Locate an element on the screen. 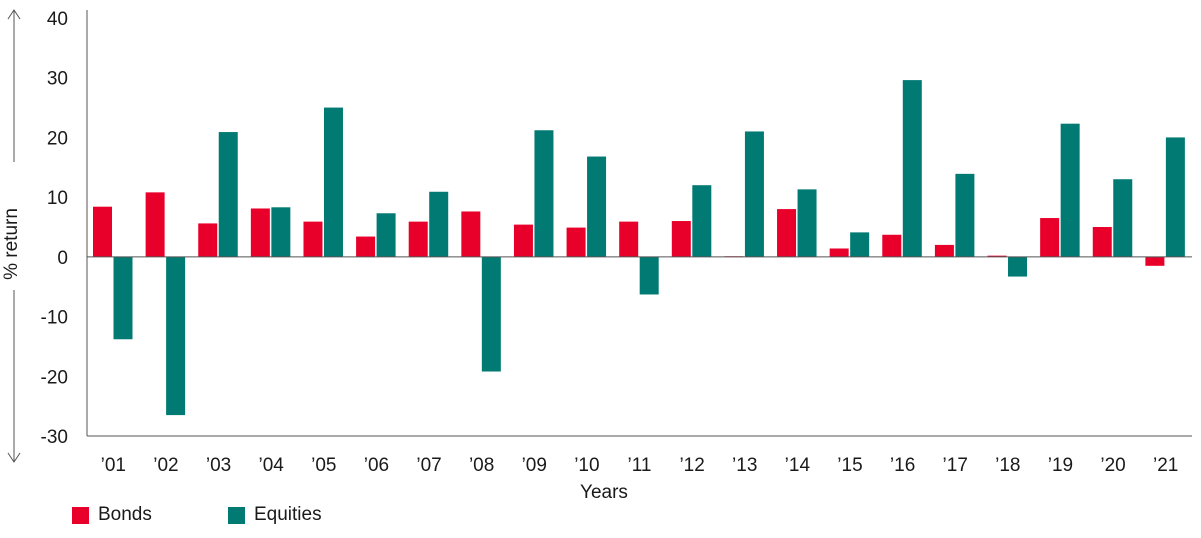 Image resolution: width=1201 pixels, height=538 pixels. y-tick-label: -10 is located at coordinates (54, 318).